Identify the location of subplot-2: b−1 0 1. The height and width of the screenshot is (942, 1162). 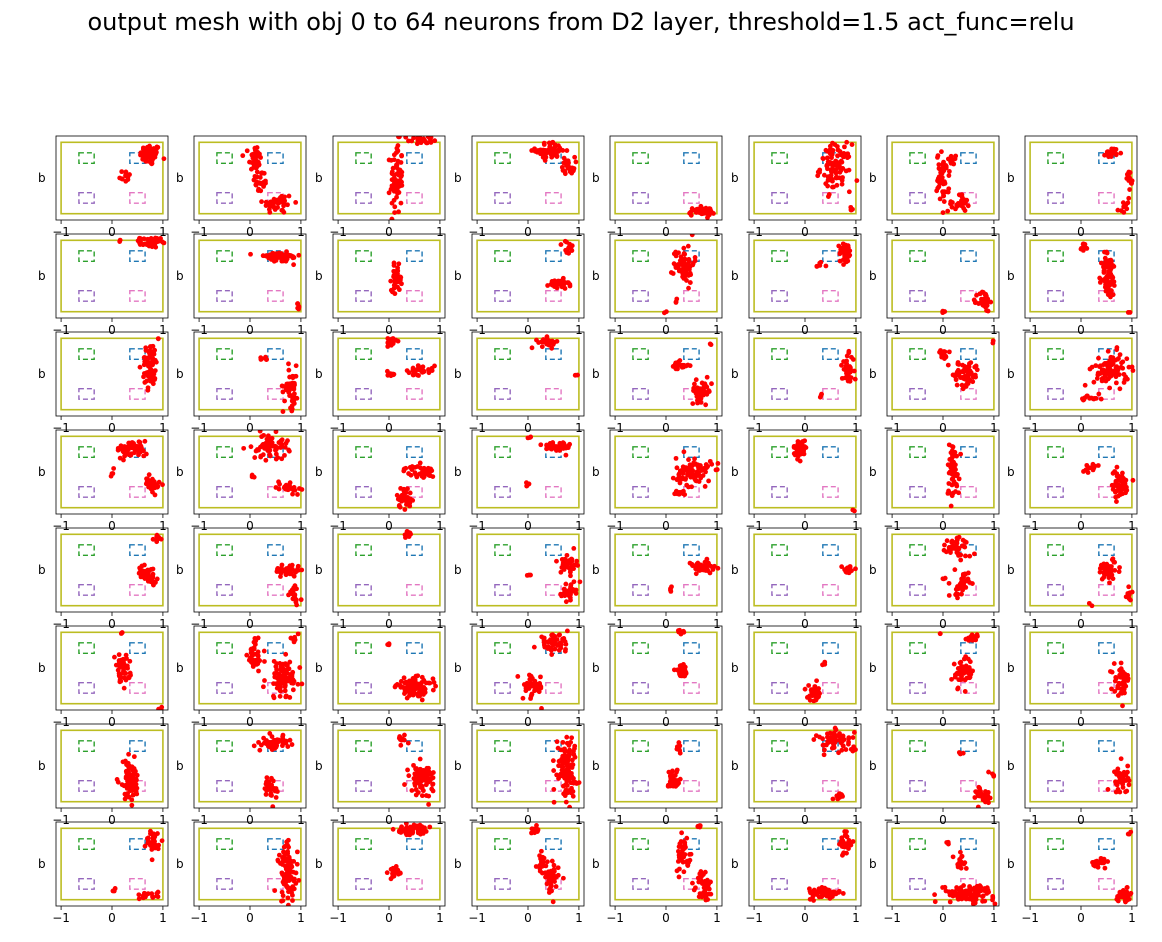
(380, 187).